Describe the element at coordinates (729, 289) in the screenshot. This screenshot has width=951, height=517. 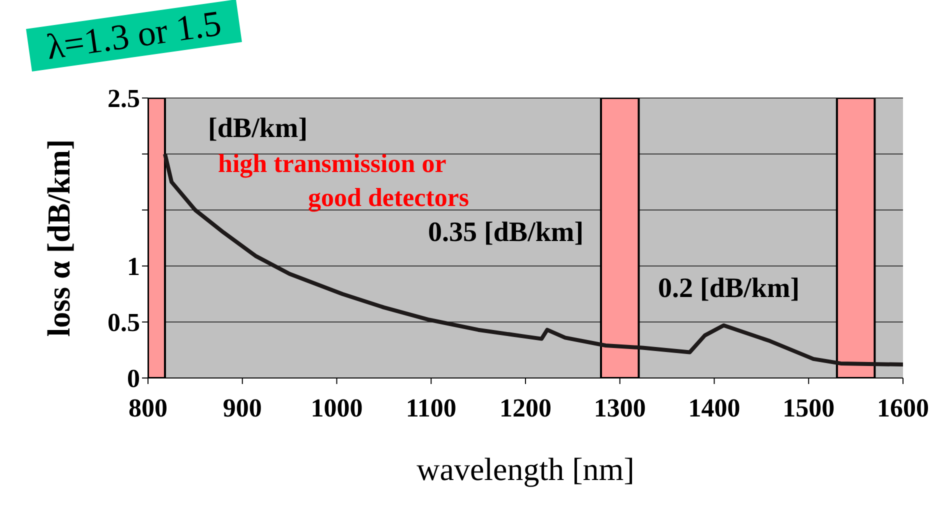
I see `annotation: 0.2 [dB/km]` at that location.